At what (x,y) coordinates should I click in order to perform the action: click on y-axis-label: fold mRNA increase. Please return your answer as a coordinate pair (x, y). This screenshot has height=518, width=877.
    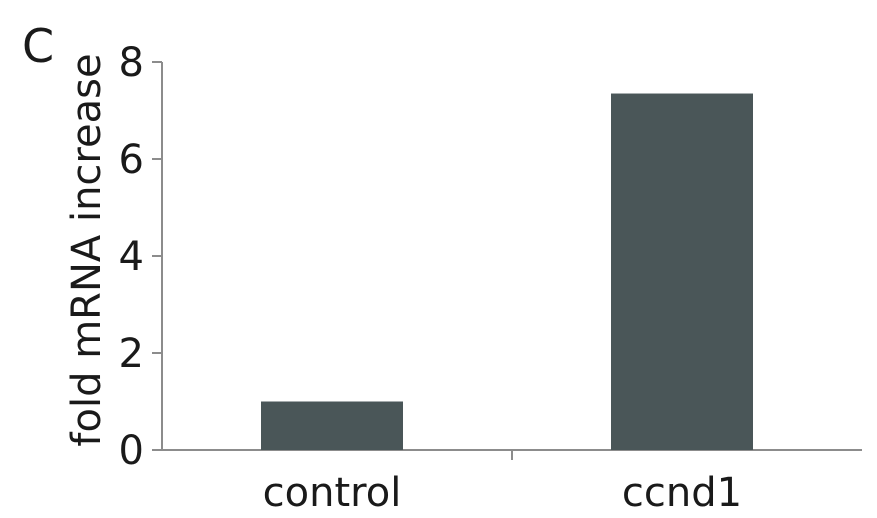
    Looking at the image, I should click on (87, 249).